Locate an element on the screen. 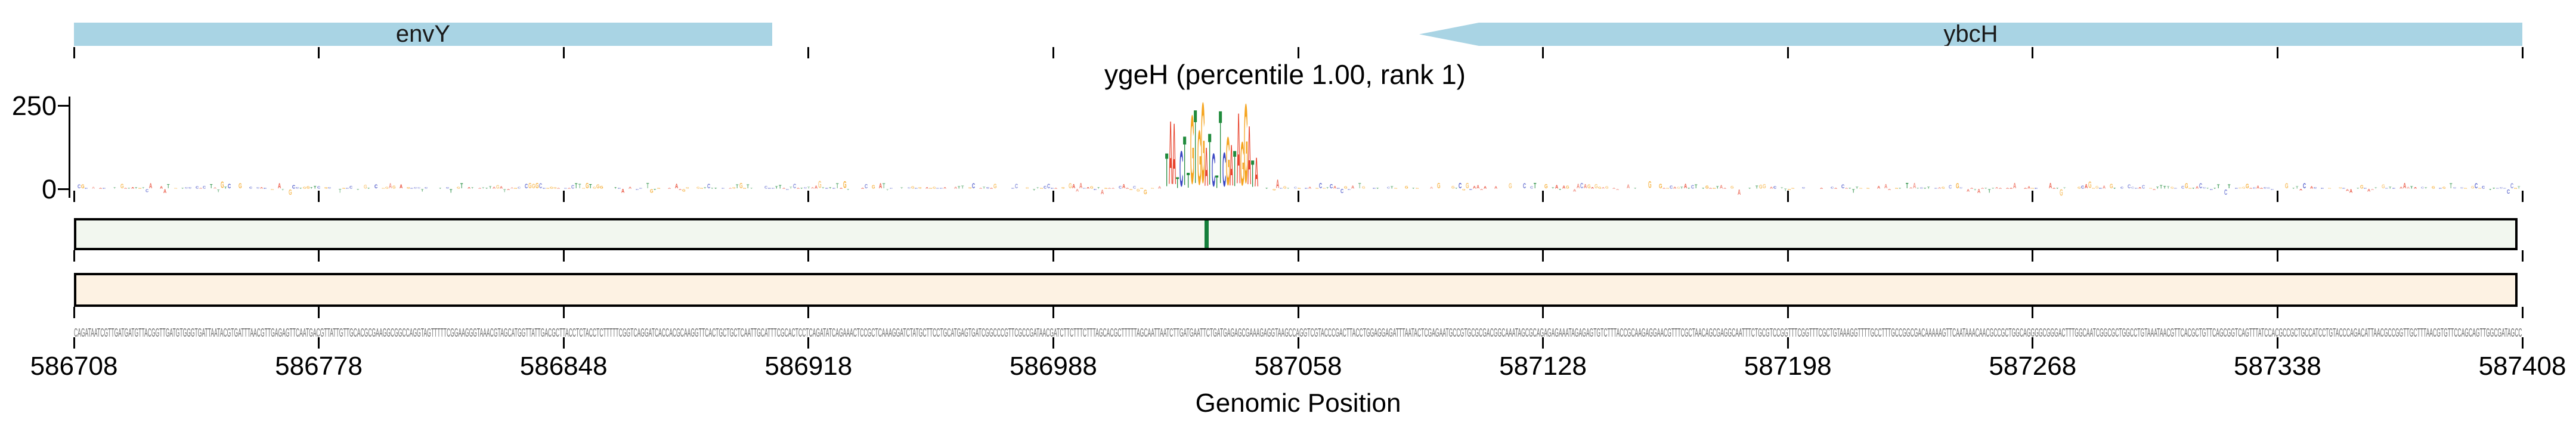  x-axis-tick-label: 587268 is located at coordinates (2033, 366).